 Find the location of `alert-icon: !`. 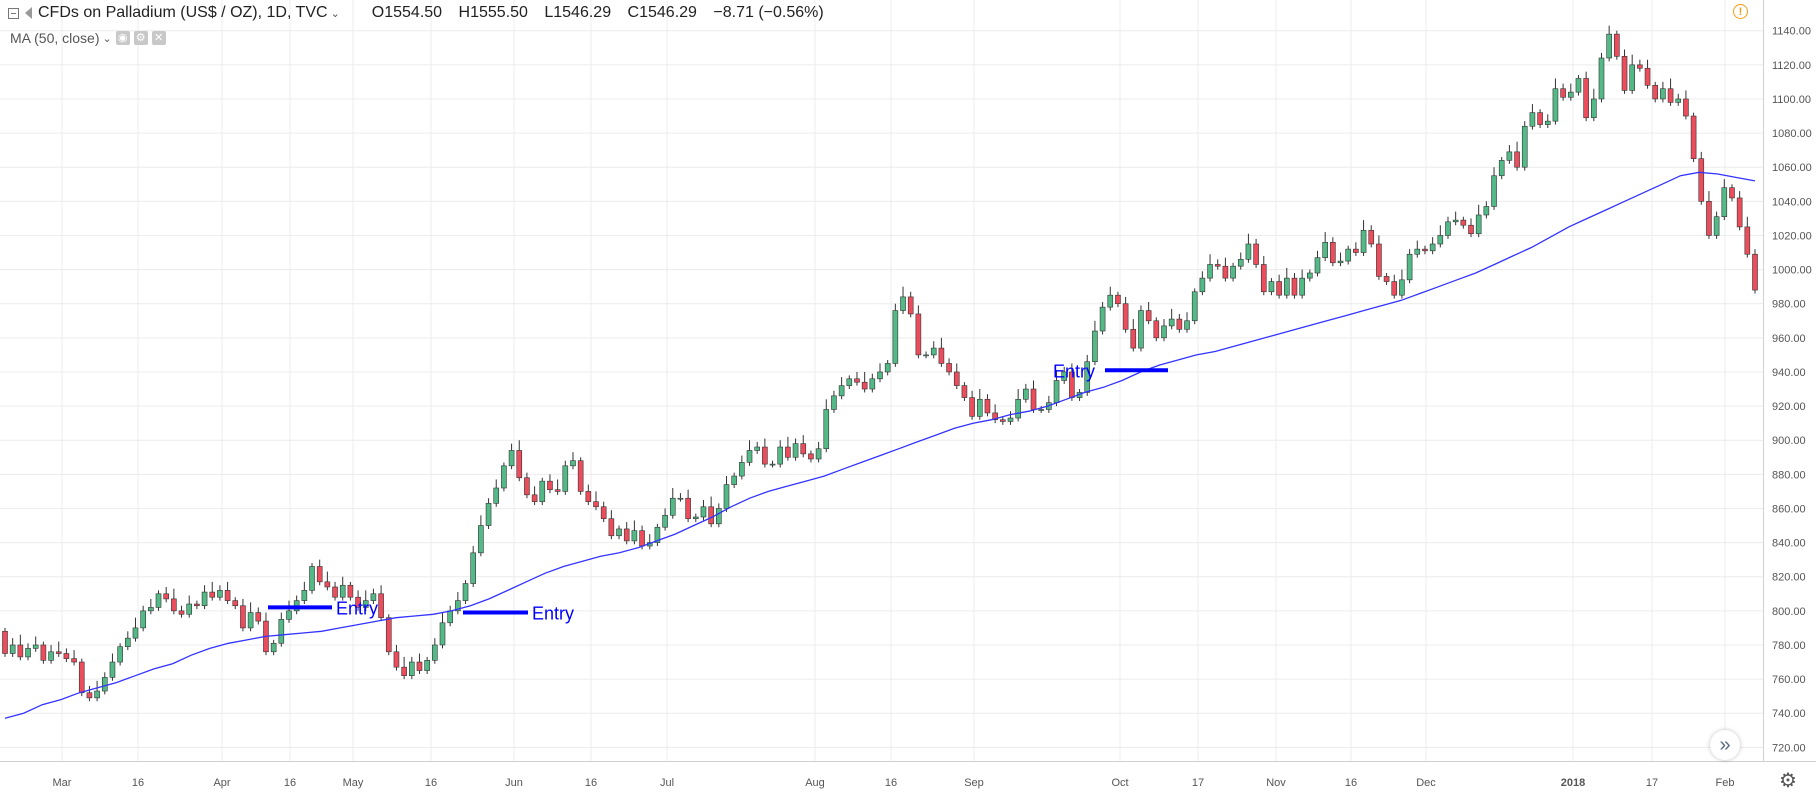

alert-icon: ! is located at coordinates (1740, 11).